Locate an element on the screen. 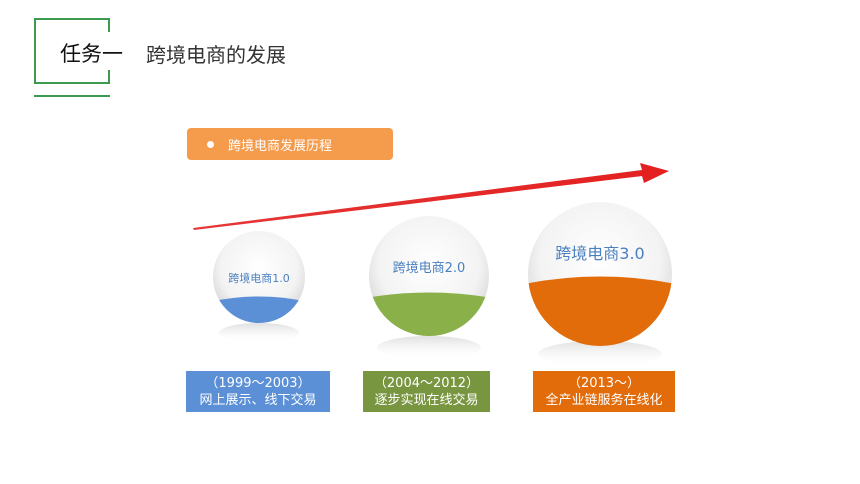  stage-2-years: （2004～2012） is located at coordinates (426, 383).